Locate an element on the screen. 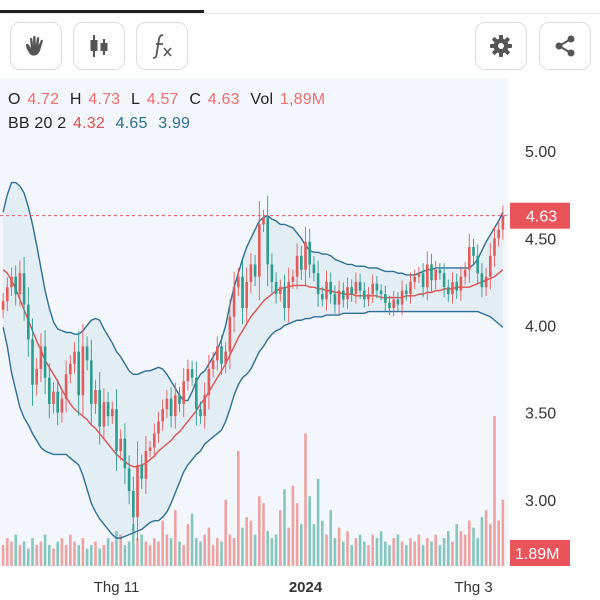 The height and width of the screenshot is (600, 600). axis-price-labels: 4.63 1.89M is located at coordinates (540, 384).